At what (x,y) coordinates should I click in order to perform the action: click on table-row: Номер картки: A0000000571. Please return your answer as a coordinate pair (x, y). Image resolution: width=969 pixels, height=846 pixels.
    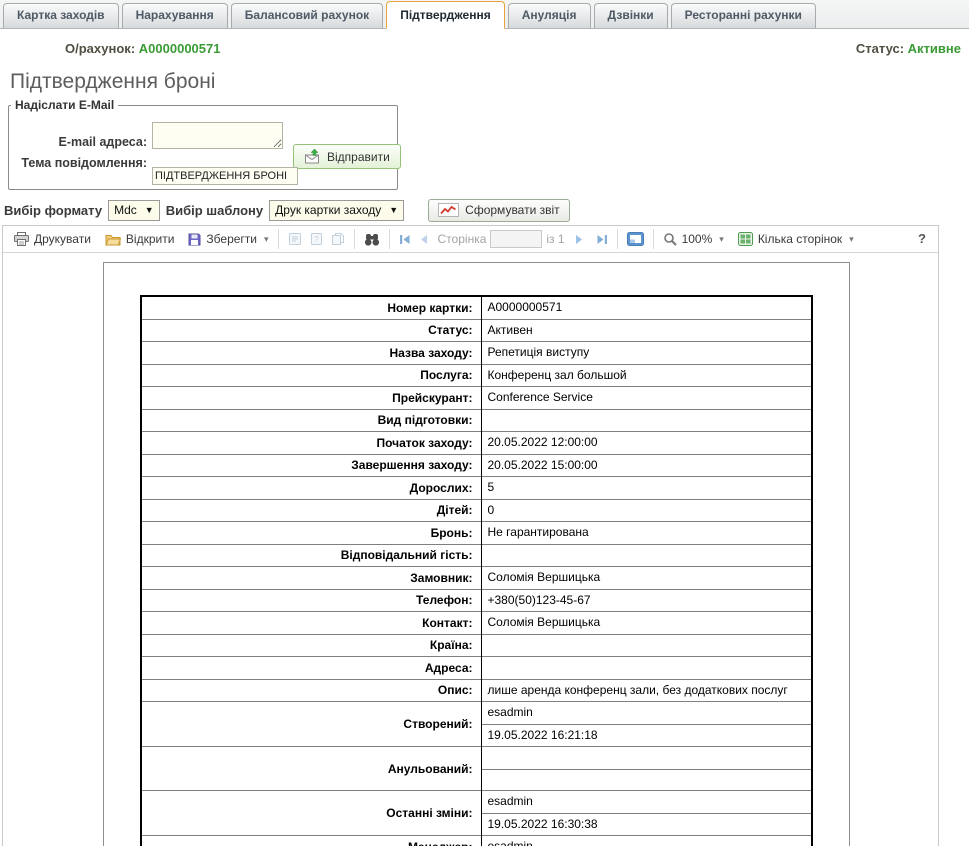
    Looking at the image, I should click on (476, 307).